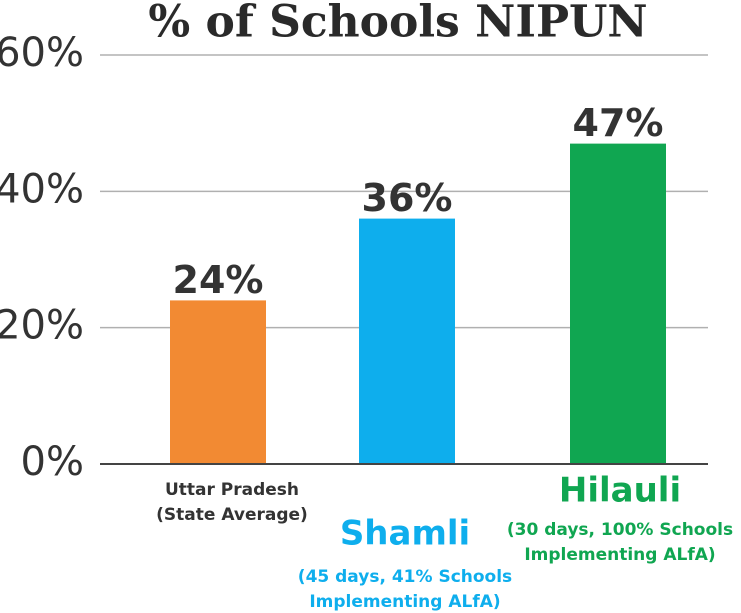 Image resolution: width=741 pixels, height=613 pixels. Describe the element at coordinates (407, 198) in the screenshot. I see `value-label: 36%` at that location.